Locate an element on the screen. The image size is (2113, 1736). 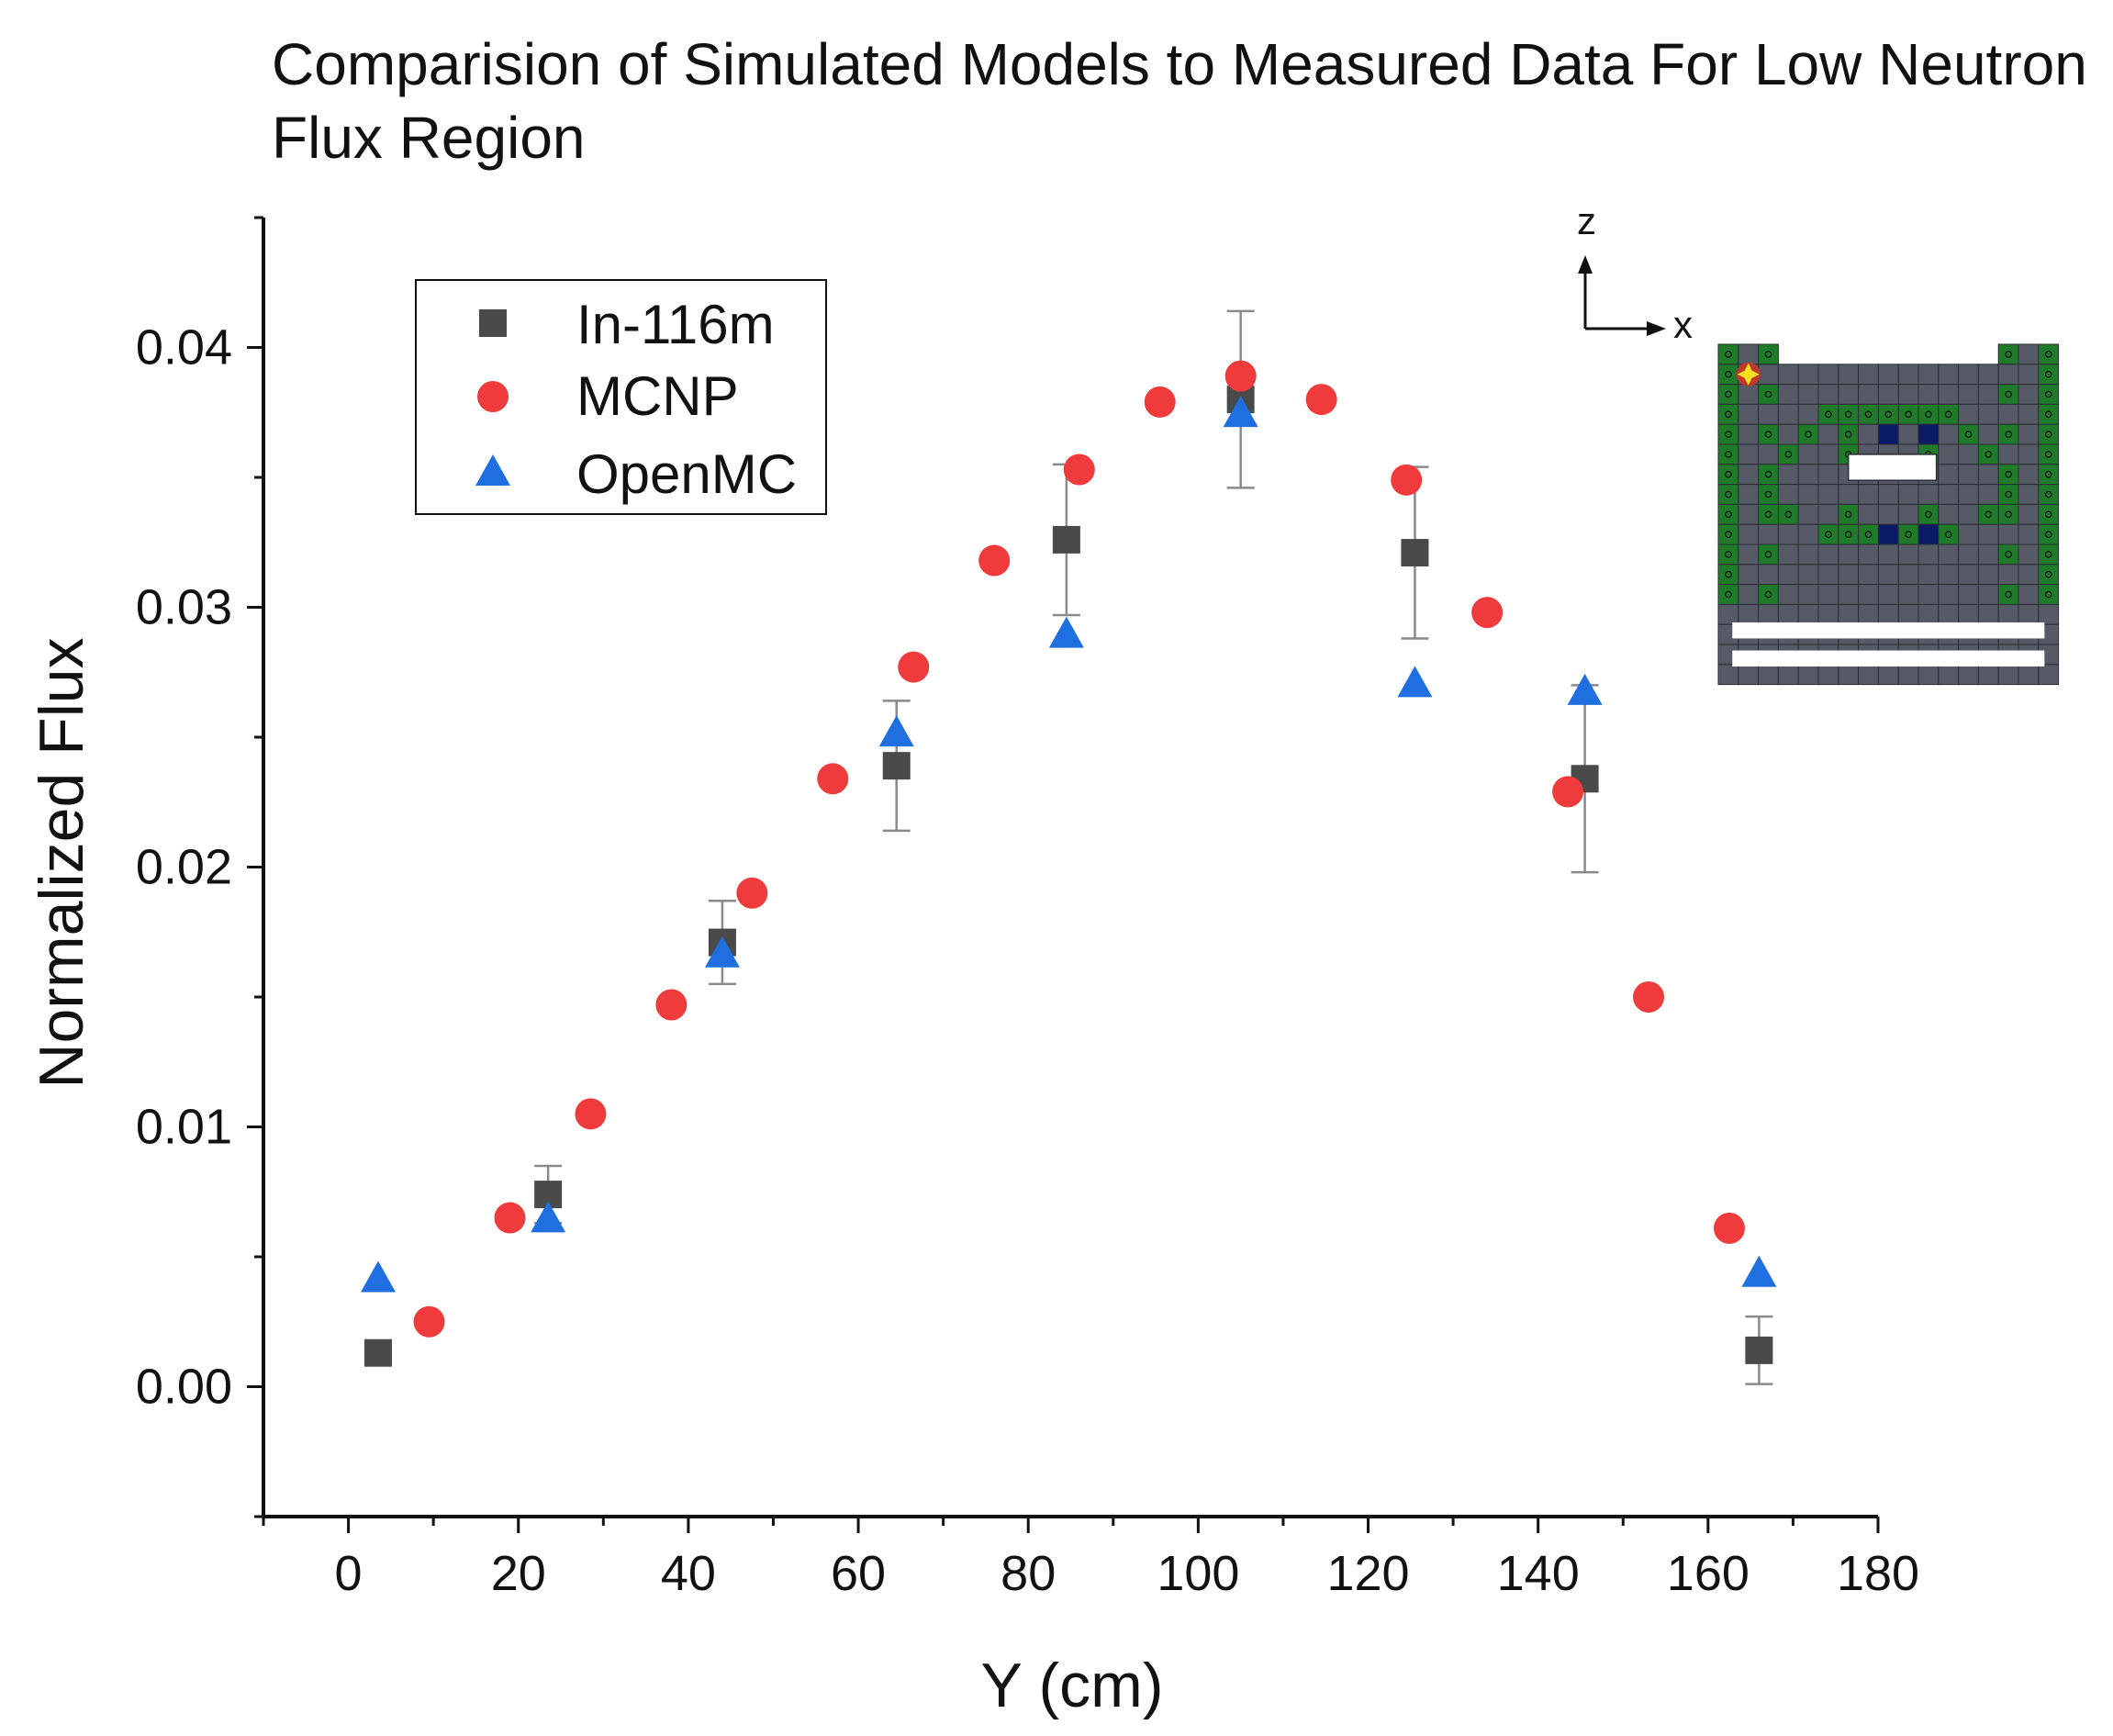
arrow-up-icon is located at coordinates (1586, 264).